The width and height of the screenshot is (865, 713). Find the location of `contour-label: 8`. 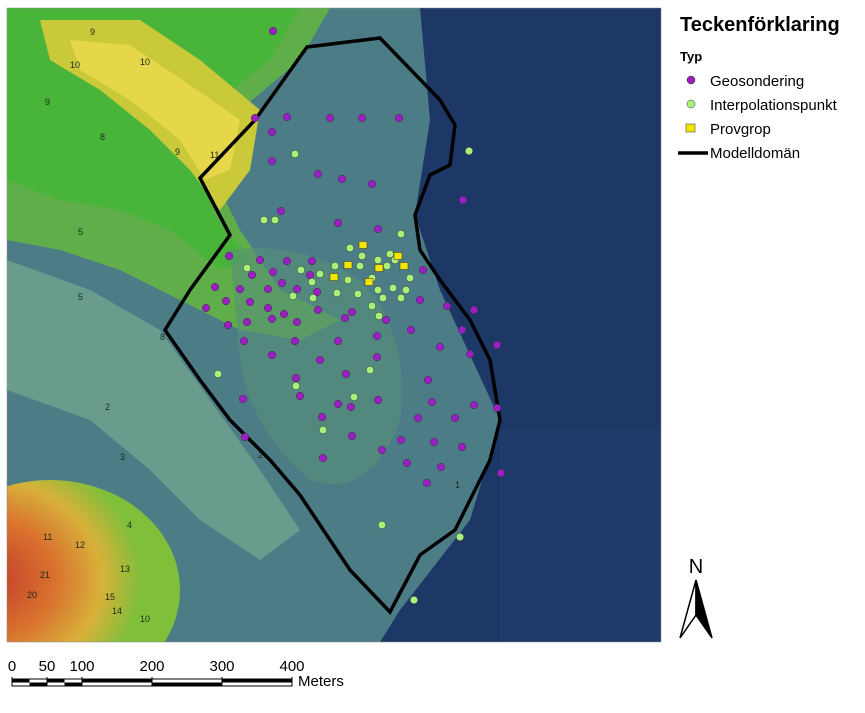

contour-label: 8 is located at coordinates (102, 137).